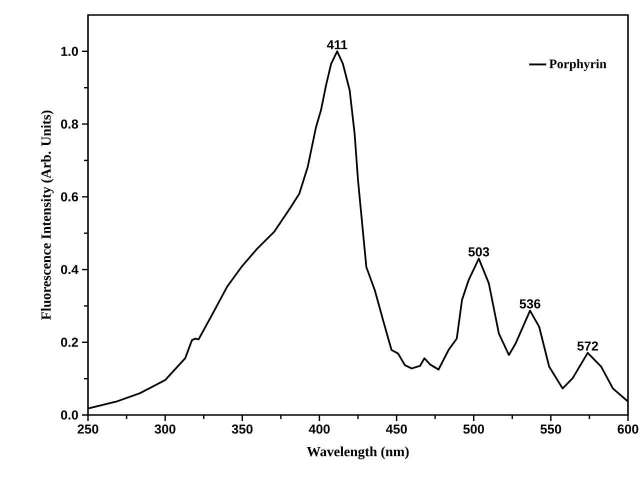  I want to click on x-tick-label: 550, so click(551, 429).